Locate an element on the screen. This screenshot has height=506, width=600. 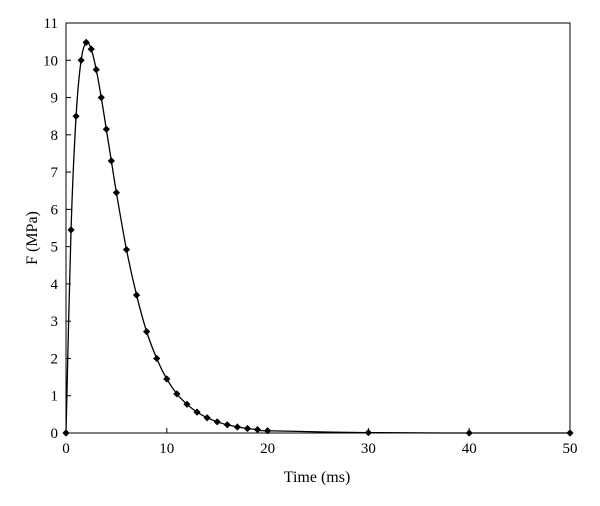
y-tick-label: 4 is located at coordinates (55, 285).